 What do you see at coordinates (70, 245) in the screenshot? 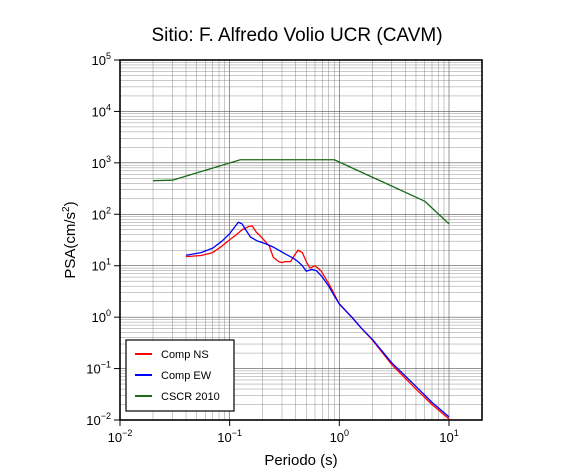
I see `y-axis-label-main: PSA(cm/s` at bounding box center [70, 245].